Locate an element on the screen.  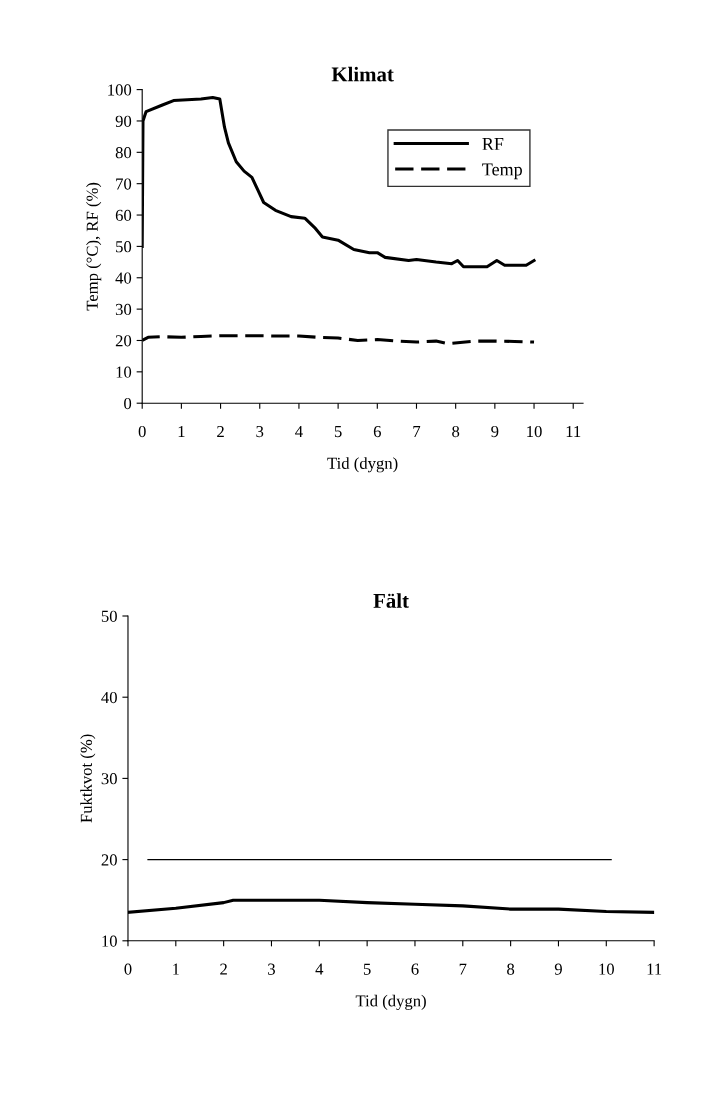
legend-label: RF is located at coordinates (493, 144).